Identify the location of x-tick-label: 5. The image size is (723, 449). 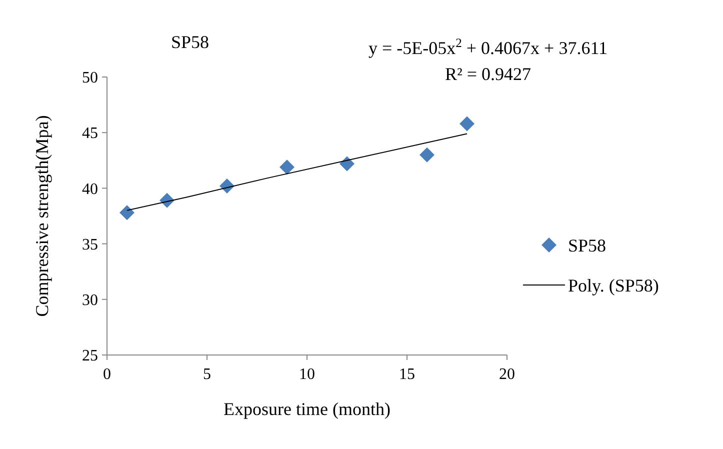
(207, 374).